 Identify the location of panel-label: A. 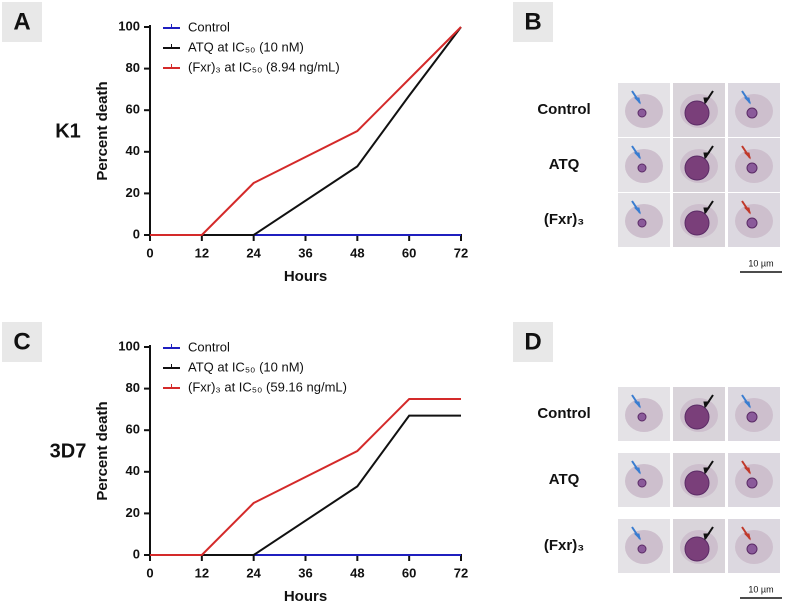
(21, 21).